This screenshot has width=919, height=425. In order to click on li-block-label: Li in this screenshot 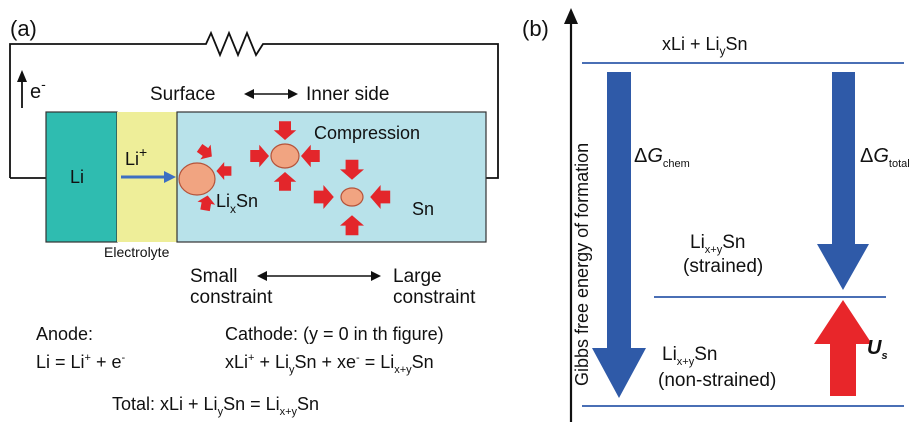, I will do `click(77, 177)`.